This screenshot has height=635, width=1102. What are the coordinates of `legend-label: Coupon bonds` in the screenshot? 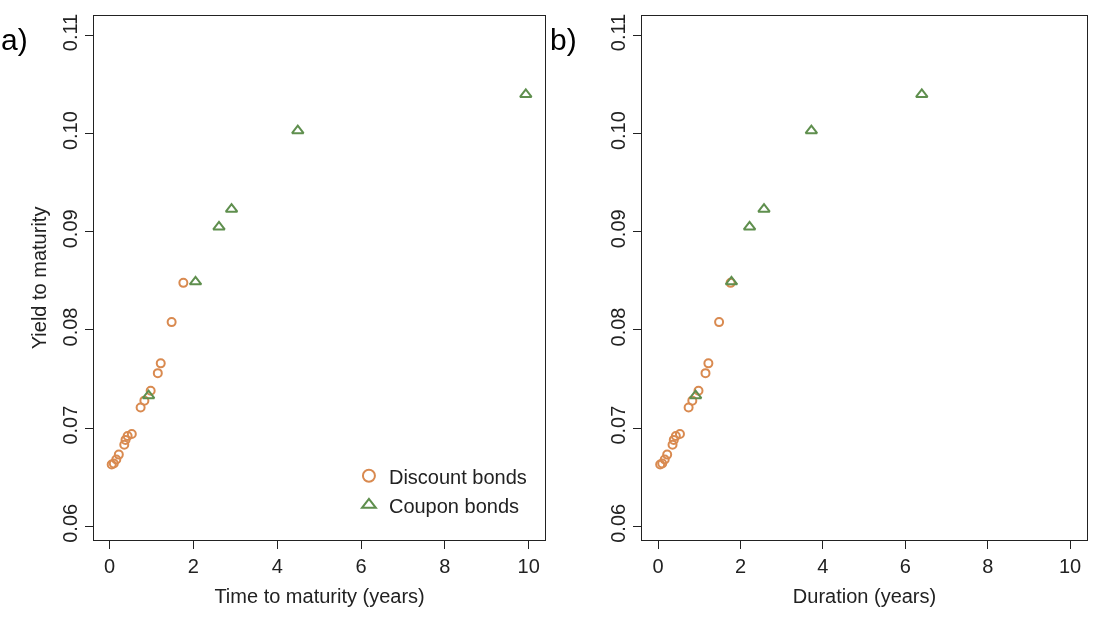 It's located at (454, 505).